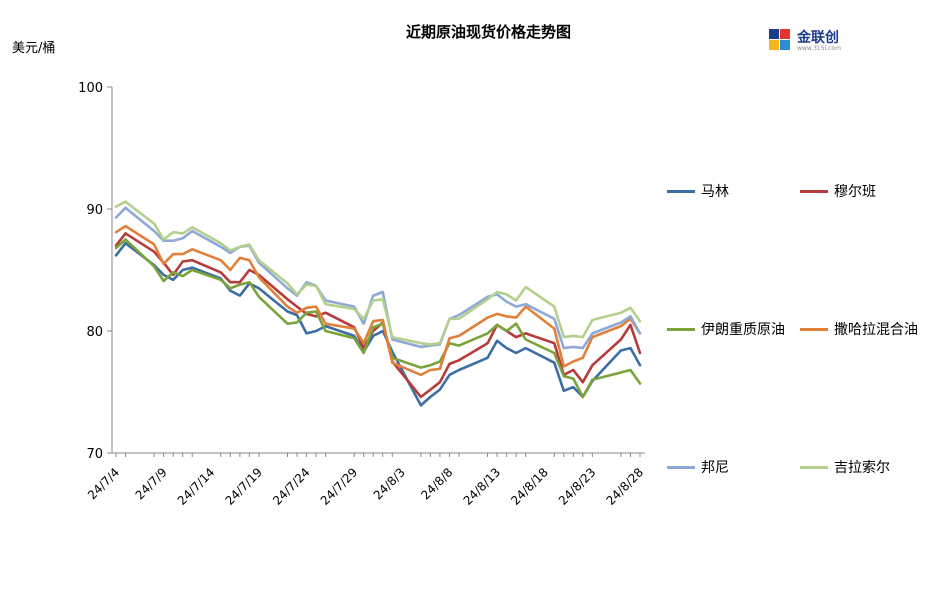  What do you see at coordinates (243, 486) in the screenshot?
I see `x-tick-label: 24/7/19` at bounding box center [243, 486].